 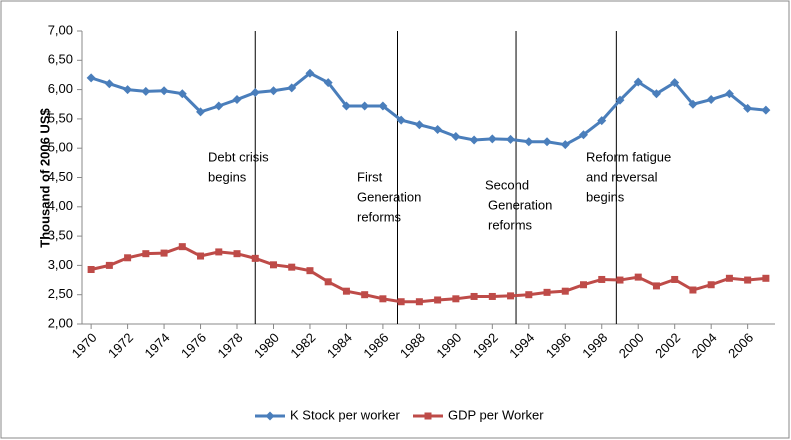 What do you see at coordinates (496, 414) in the screenshot?
I see `legend-label: GDP per Worker` at bounding box center [496, 414].